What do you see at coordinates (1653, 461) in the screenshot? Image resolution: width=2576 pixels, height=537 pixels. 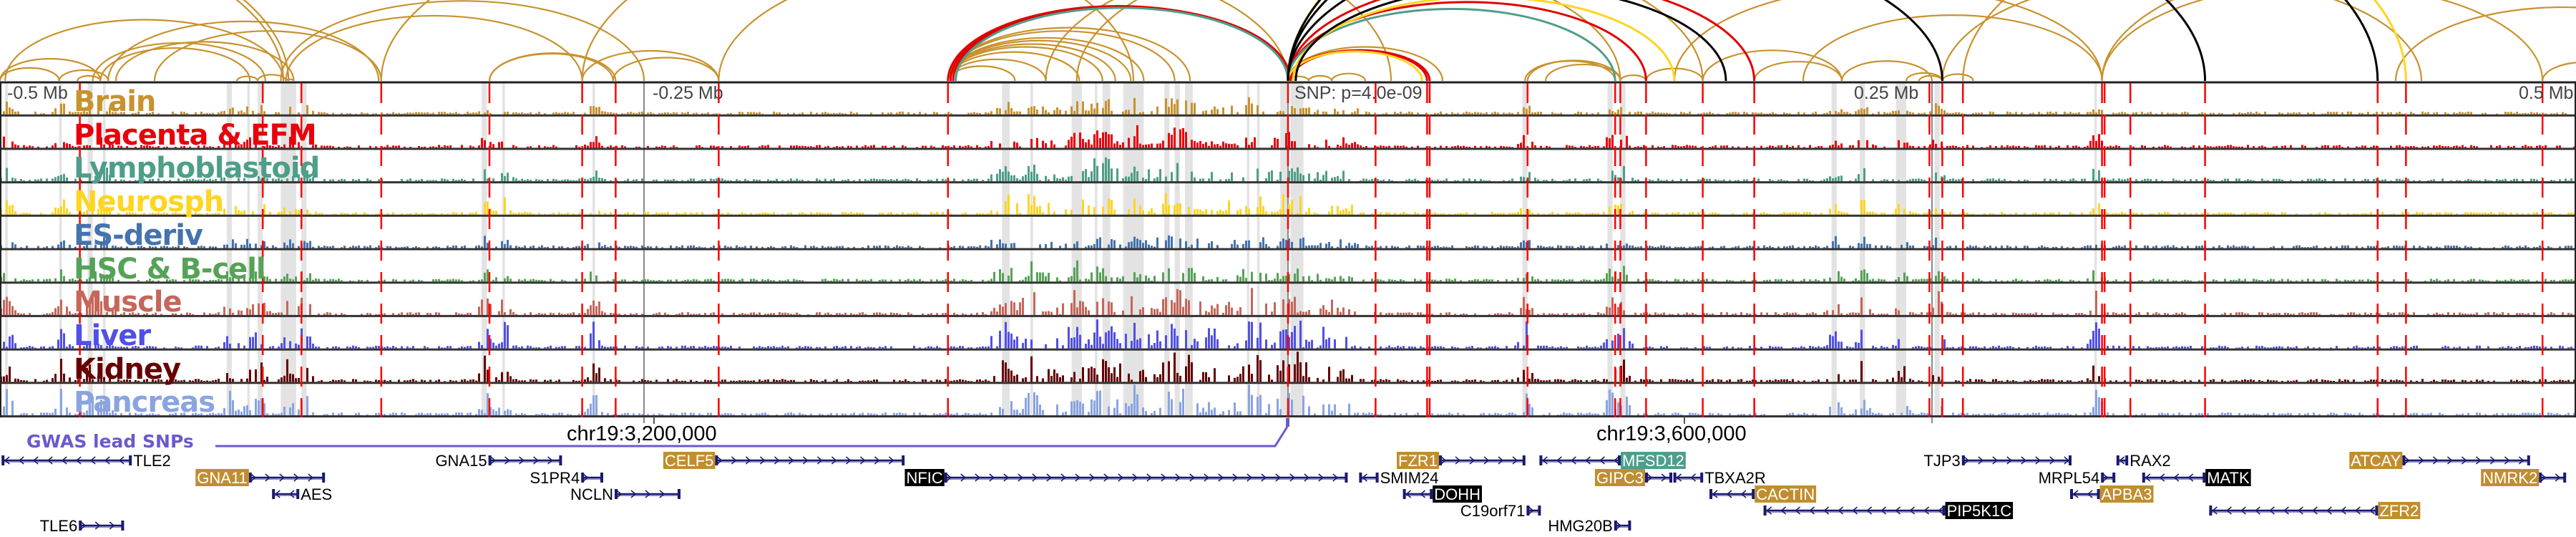 I see `gene-label: MFSD12` at bounding box center [1653, 461].